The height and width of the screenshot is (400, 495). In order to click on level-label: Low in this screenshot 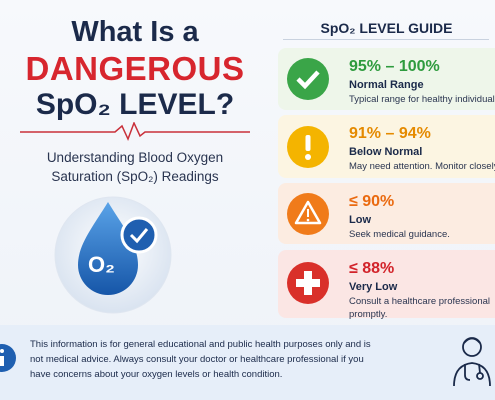, I will do `click(360, 220)`.